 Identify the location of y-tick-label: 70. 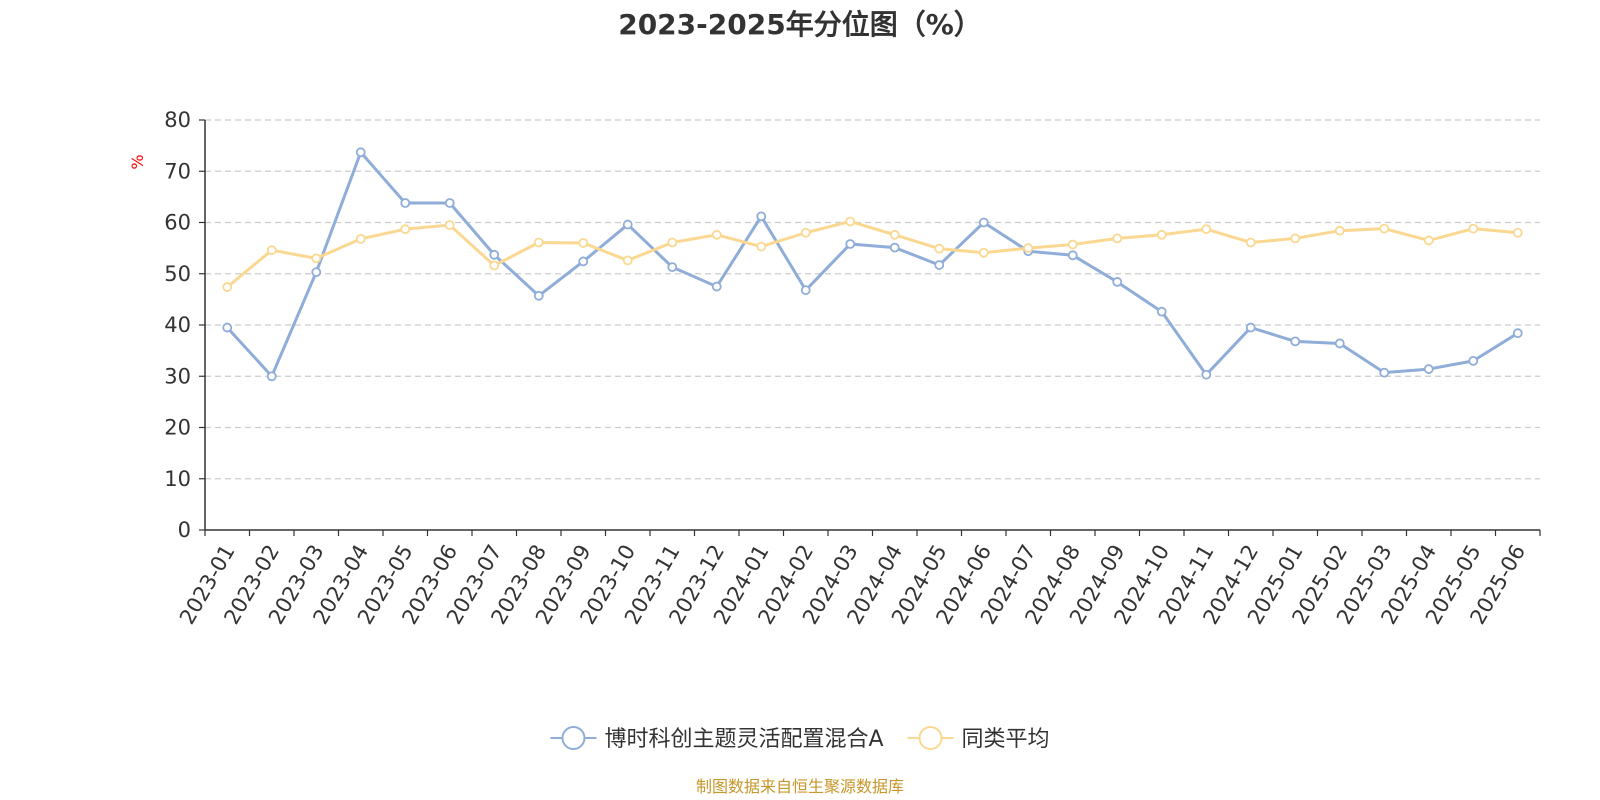
(177, 171).